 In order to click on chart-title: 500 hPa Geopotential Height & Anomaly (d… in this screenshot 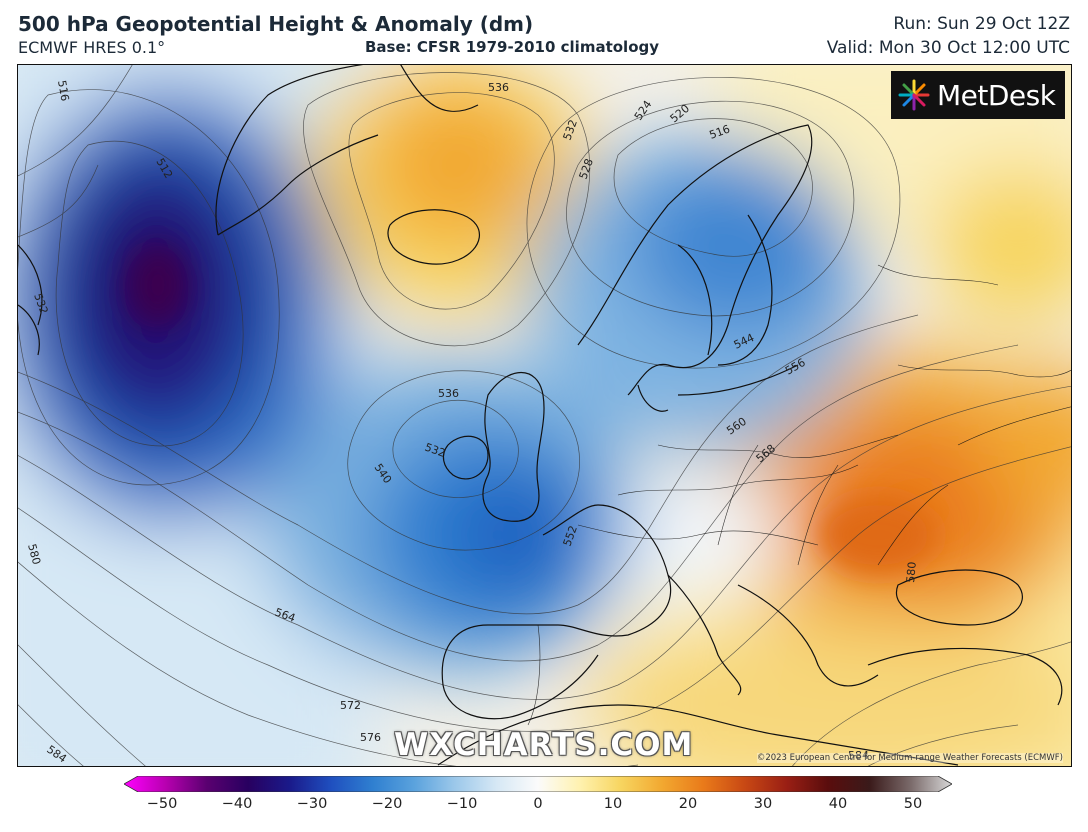, I will do `click(276, 24)`.